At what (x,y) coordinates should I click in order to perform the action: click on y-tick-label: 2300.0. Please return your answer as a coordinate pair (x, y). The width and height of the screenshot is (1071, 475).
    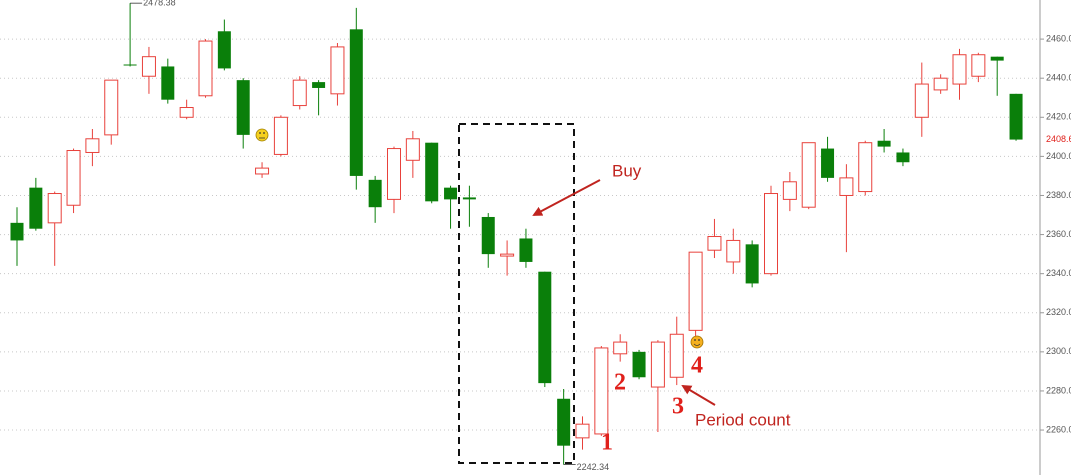
    Looking at the image, I should click on (1058, 351).